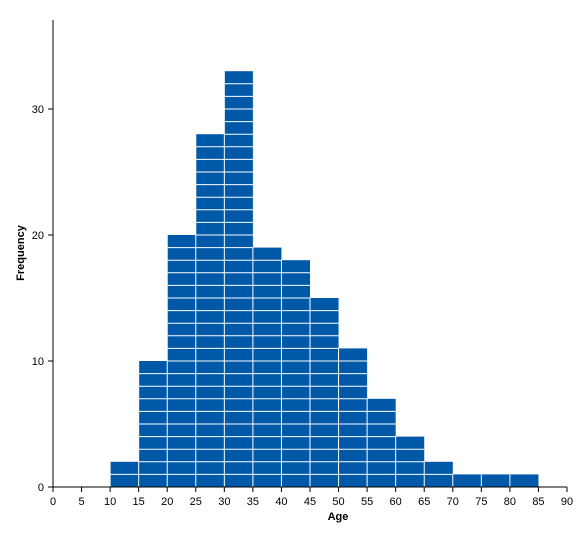 The width and height of the screenshot is (587, 535). I want to click on x-axis-ticks: 0 5 10 15 20 25 30 35 40 45 50 55 60 65 70 75 80 85 90, so click(311, 497).